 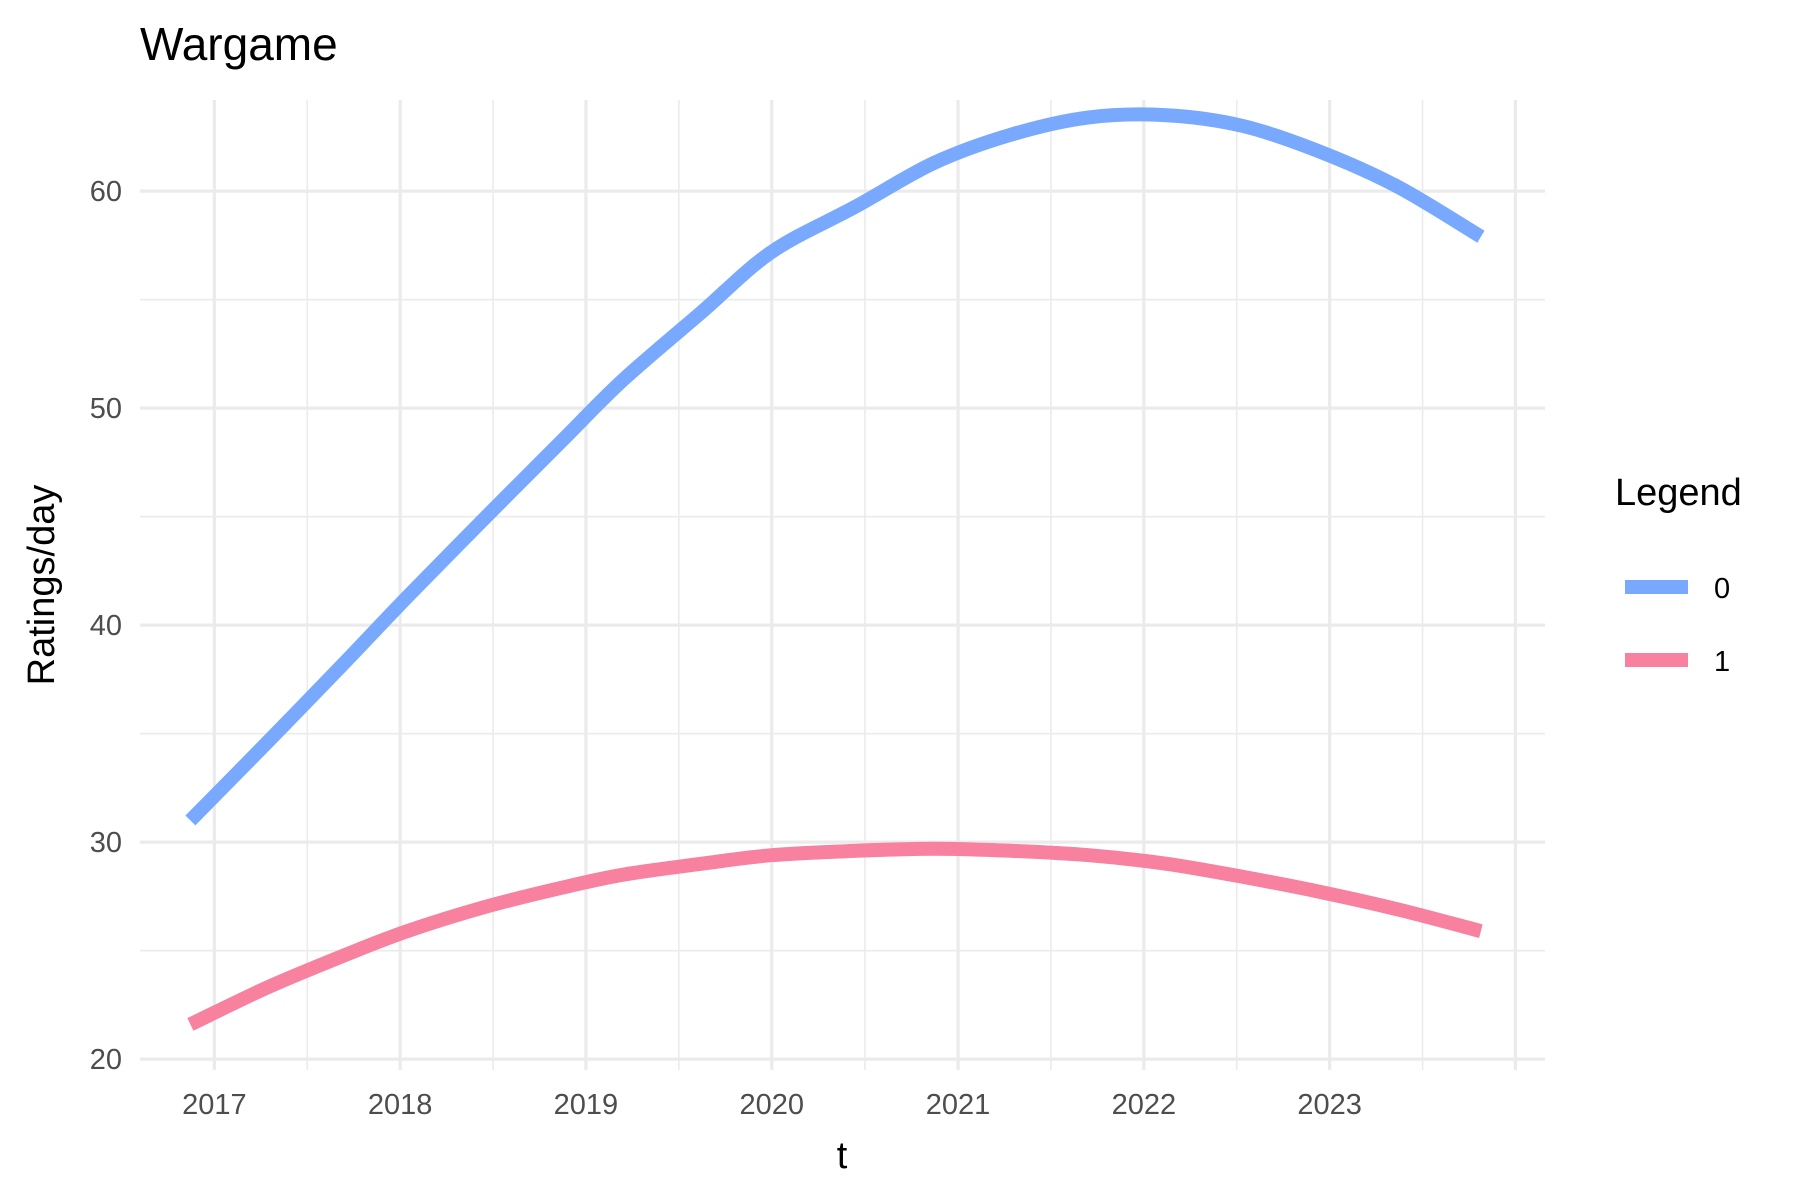 What do you see at coordinates (214, 1105) in the screenshot?
I see `x-tick-label: 2017` at bounding box center [214, 1105].